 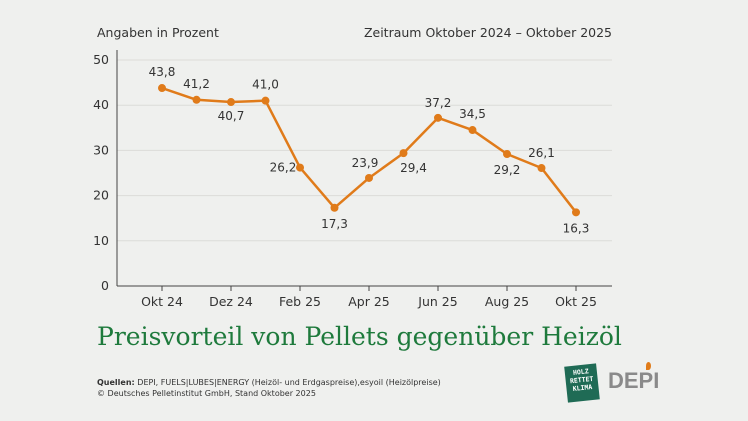 I want to click on y-tick-label: 20, so click(x=101, y=195).